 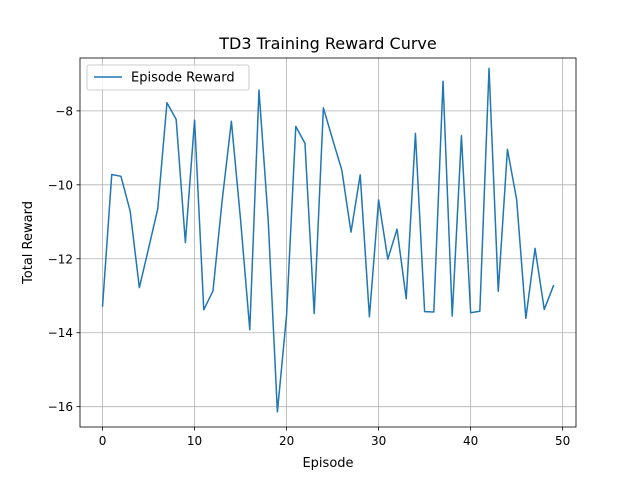 What do you see at coordinates (194, 441) in the screenshot?
I see `x-tick-label: 10` at bounding box center [194, 441].